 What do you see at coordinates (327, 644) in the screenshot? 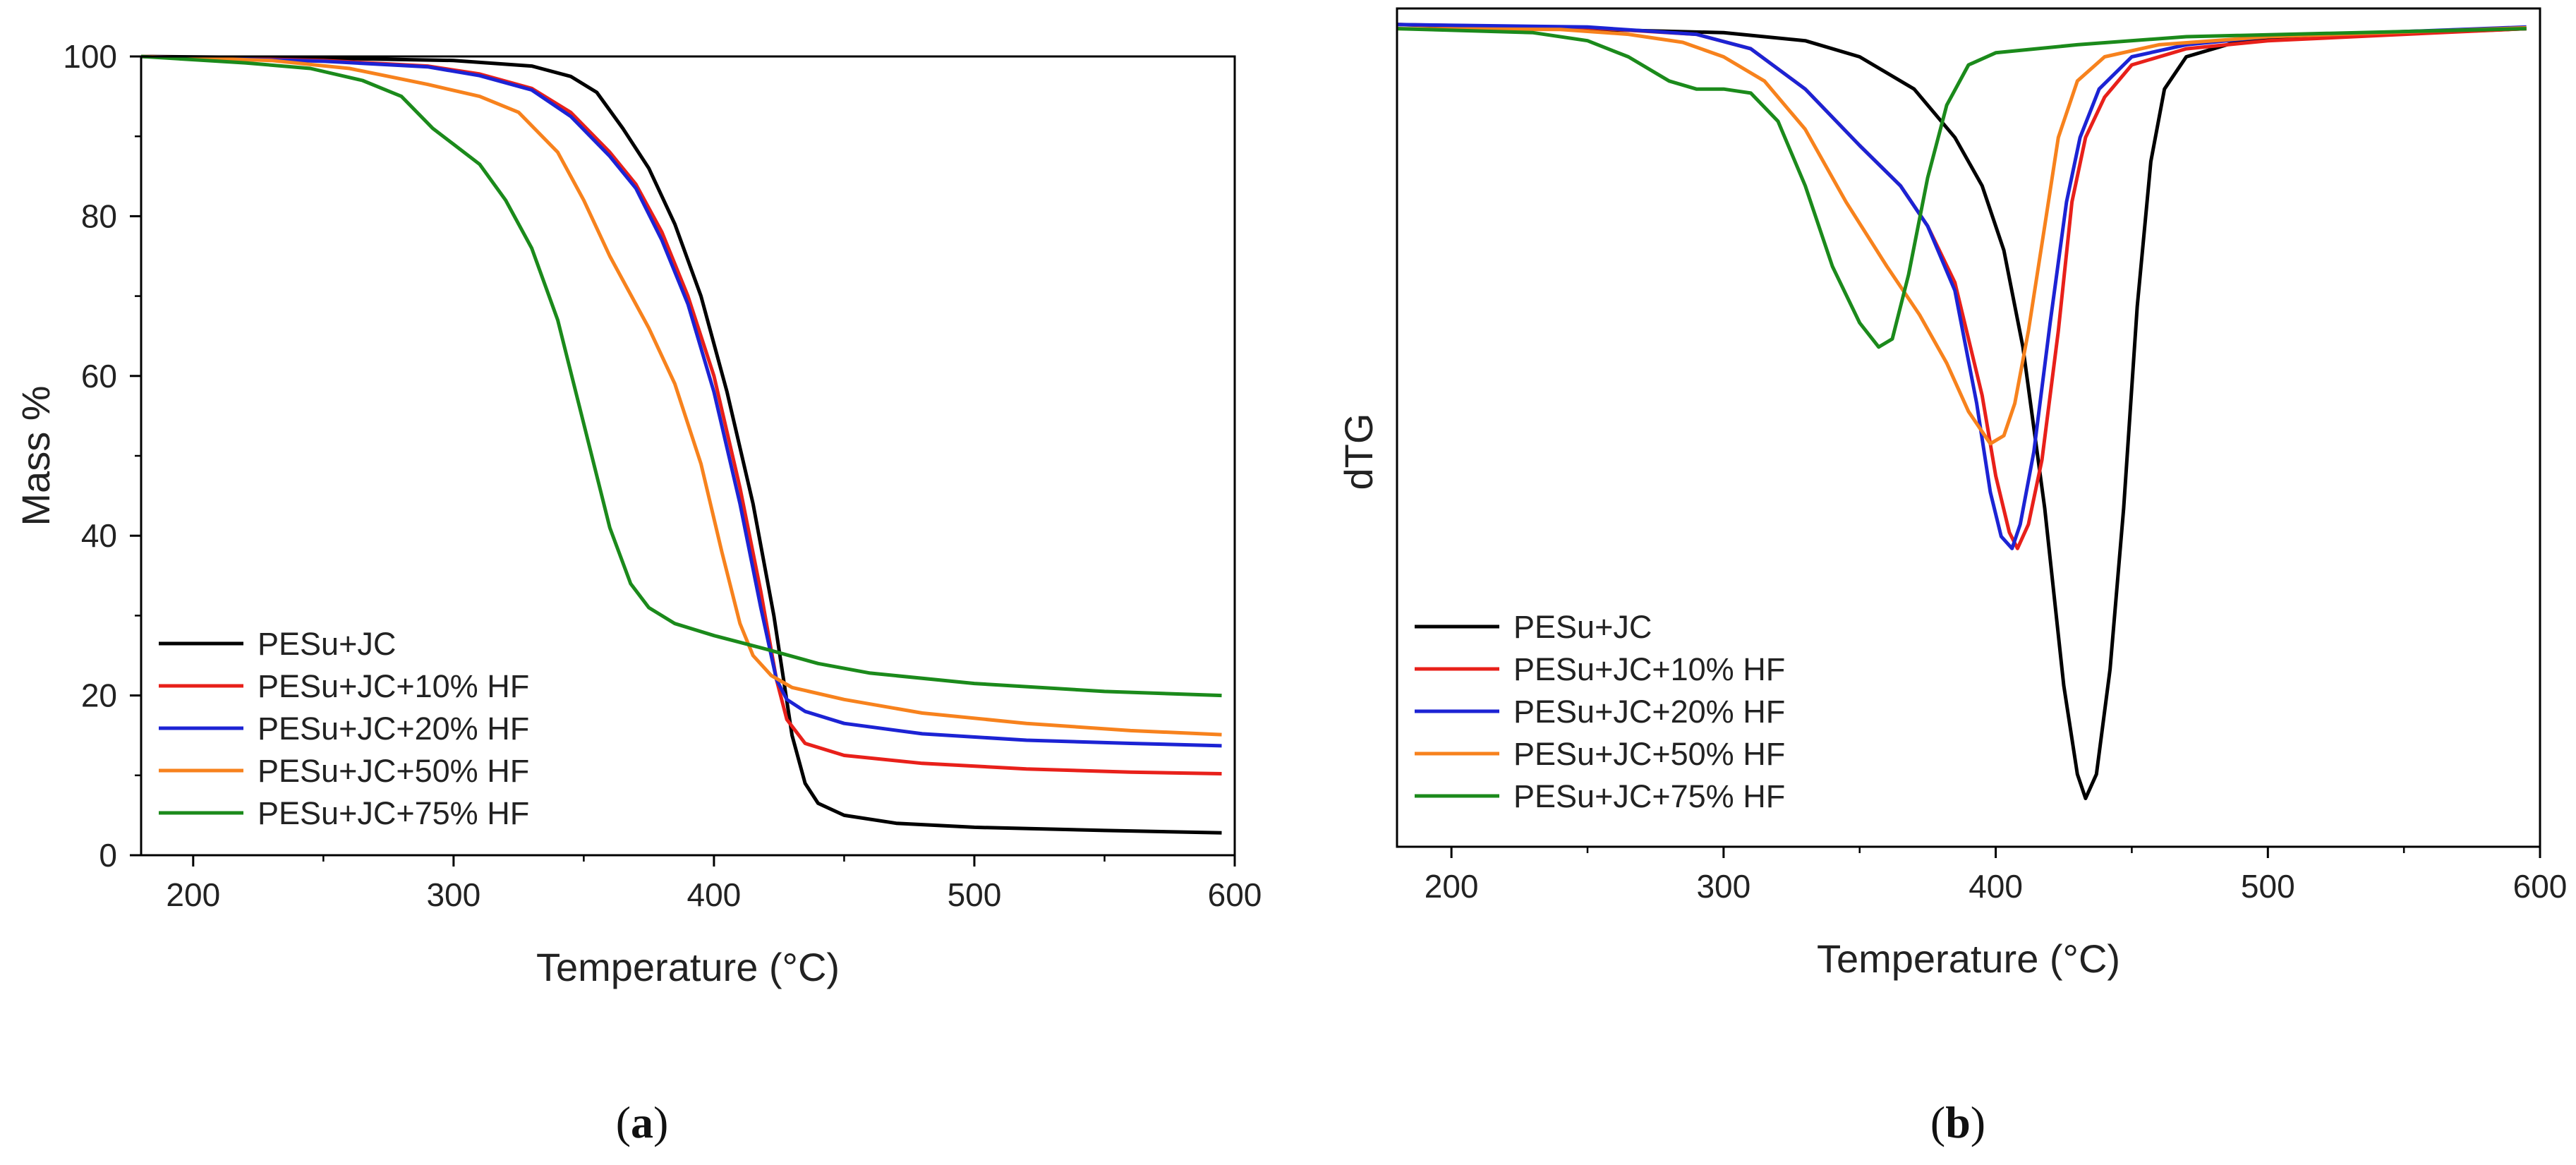
I see `legend-label-panel-a-0: PESu+JC` at bounding box center [327, 644].